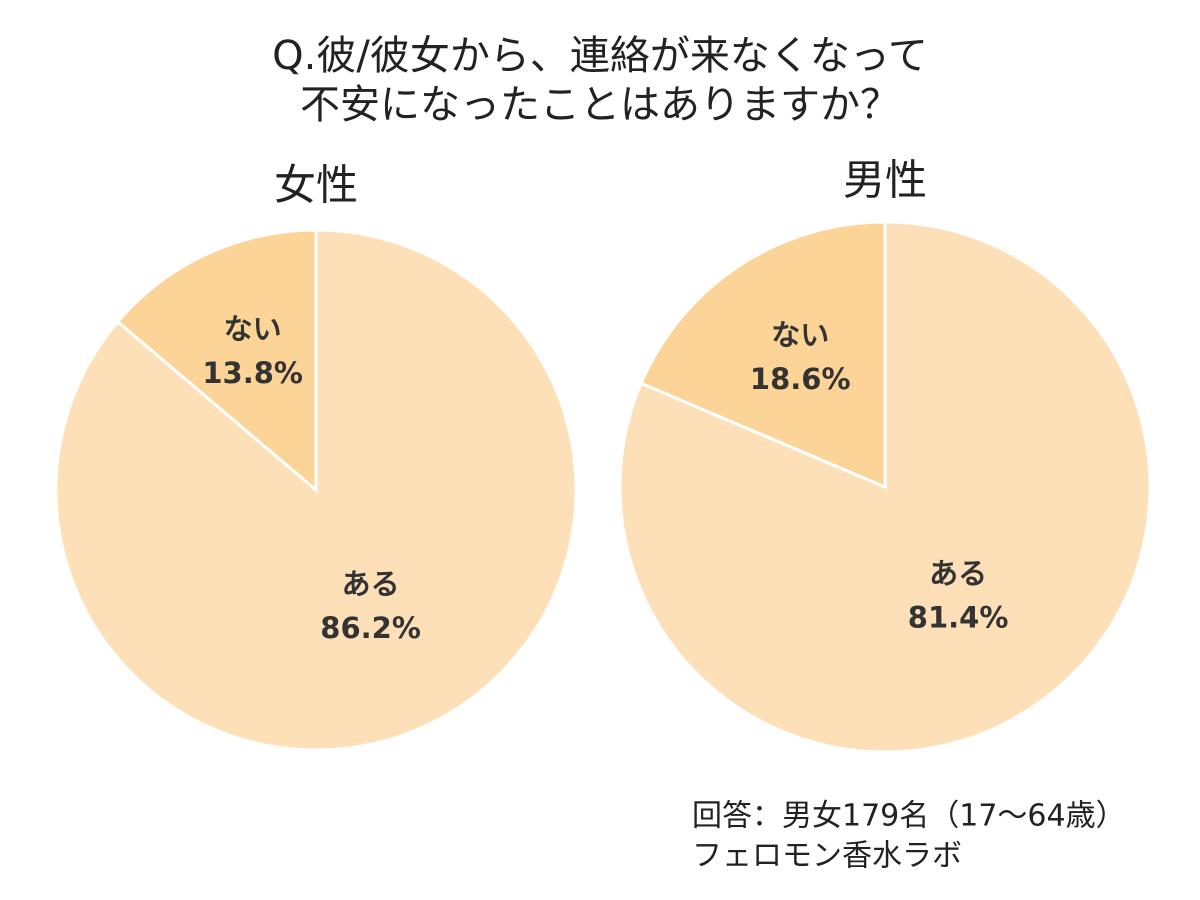 The image size is (1200, 900). Describe the element at coordinates (885, 180) in the screenshot. I see `pie-title: 男性` at that location.